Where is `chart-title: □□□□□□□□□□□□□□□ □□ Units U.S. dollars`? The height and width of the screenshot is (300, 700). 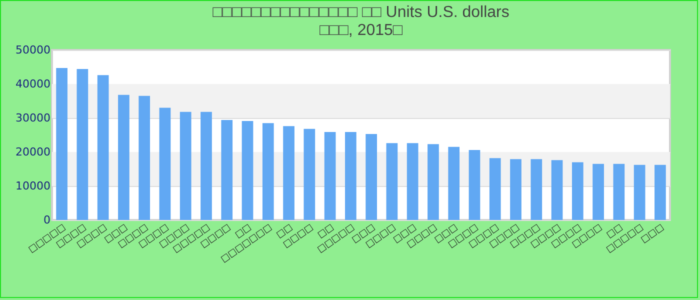
chart-title: □□□□□□□□□□□□□□□ □□ Units U.S. dollars is located at coordinates (361, 12).